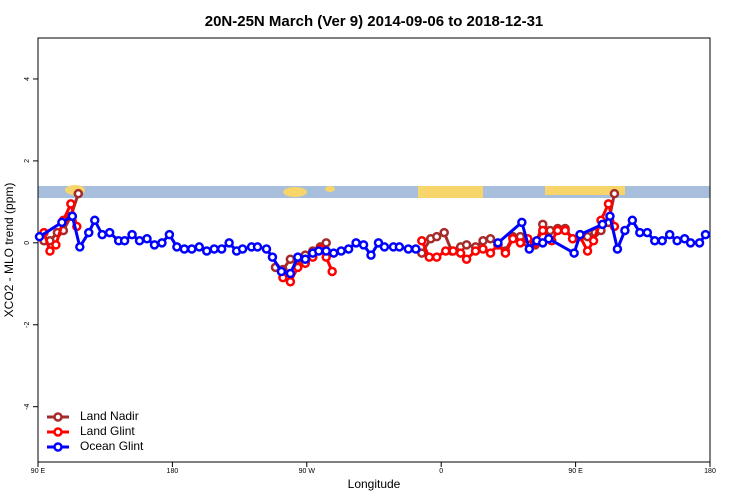 This screenshot has width=750, height=500. What do you see at coordinates (9, 250) in the screenshot?
I see `y-axis-label: XCO2 - MLO trend (ppm)` at bounding box center [9, 250].